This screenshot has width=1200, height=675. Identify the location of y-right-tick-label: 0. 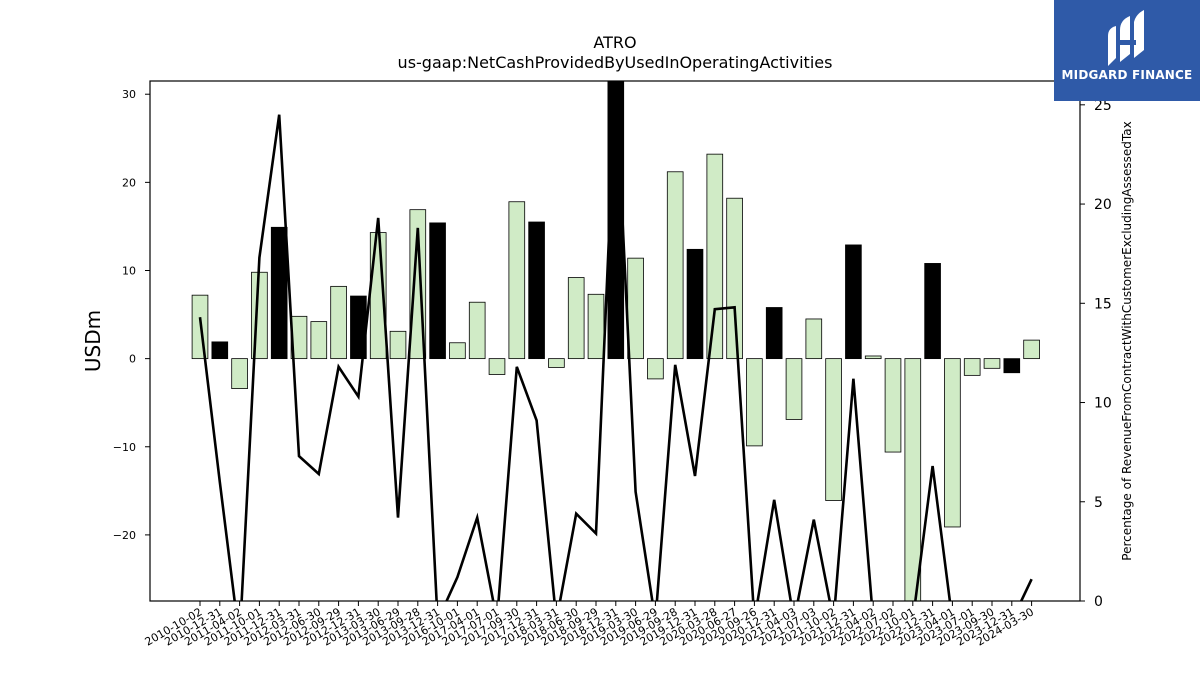
(1098, 602).